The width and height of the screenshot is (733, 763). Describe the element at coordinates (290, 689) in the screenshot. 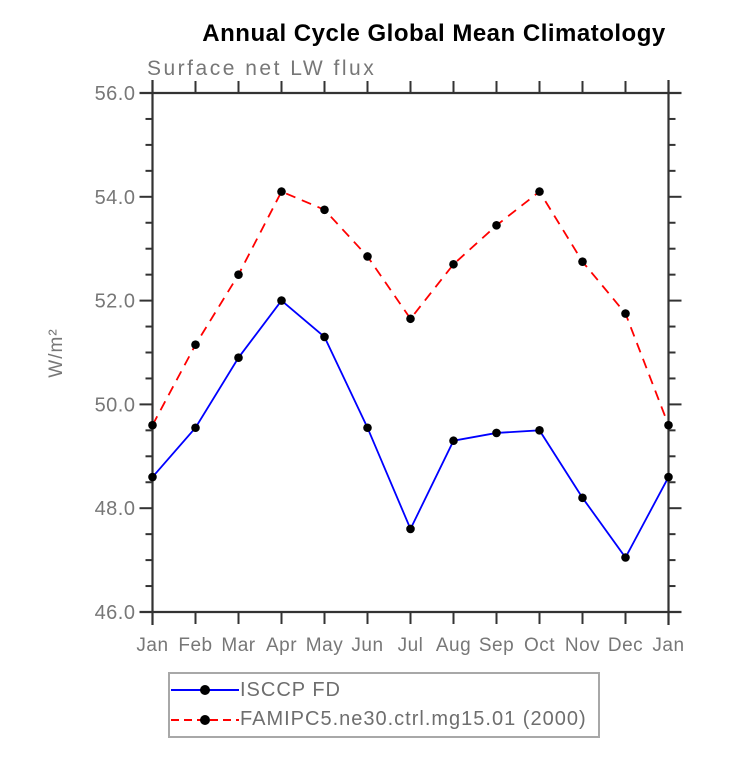

I see `legend-label-iscpp-fd: ISCCP FD` at that location.